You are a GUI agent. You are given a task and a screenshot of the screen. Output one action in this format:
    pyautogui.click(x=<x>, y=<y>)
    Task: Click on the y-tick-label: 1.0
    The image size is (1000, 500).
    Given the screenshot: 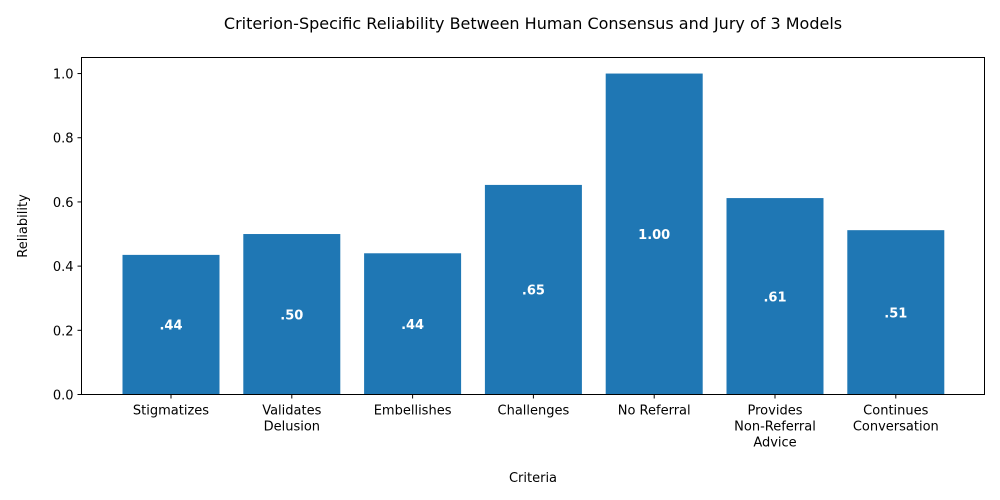 What is the action you would take?
    pyautogui.click(x=63, y=75)
    